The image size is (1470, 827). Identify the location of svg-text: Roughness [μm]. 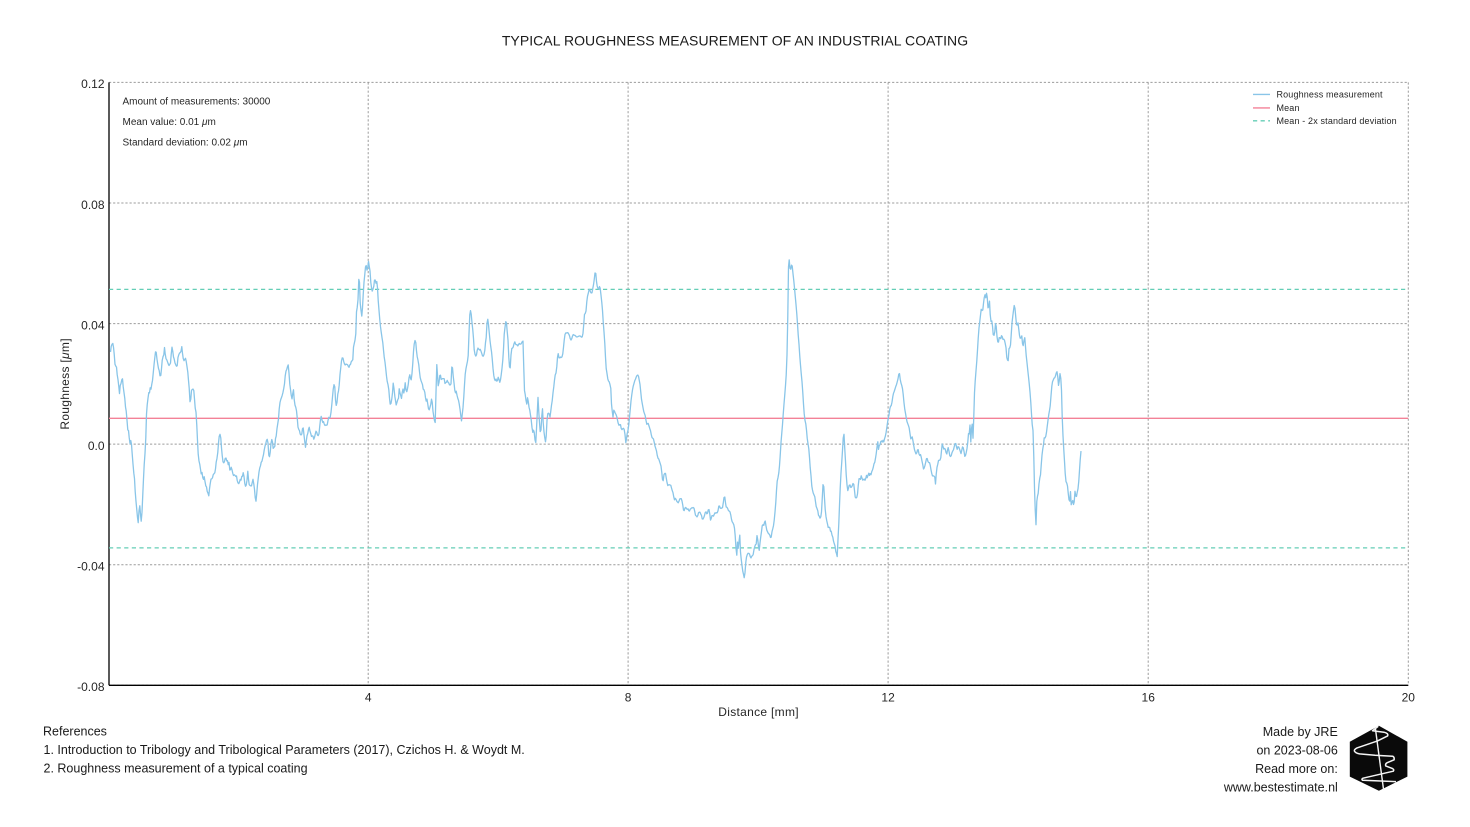
(65, 384).